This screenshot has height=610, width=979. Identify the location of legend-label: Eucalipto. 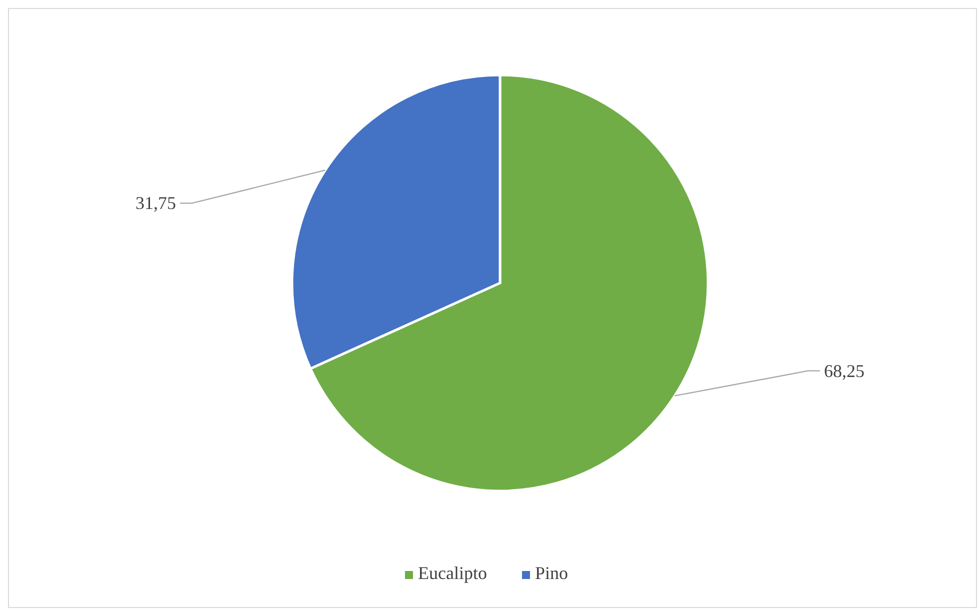
(452, 573).